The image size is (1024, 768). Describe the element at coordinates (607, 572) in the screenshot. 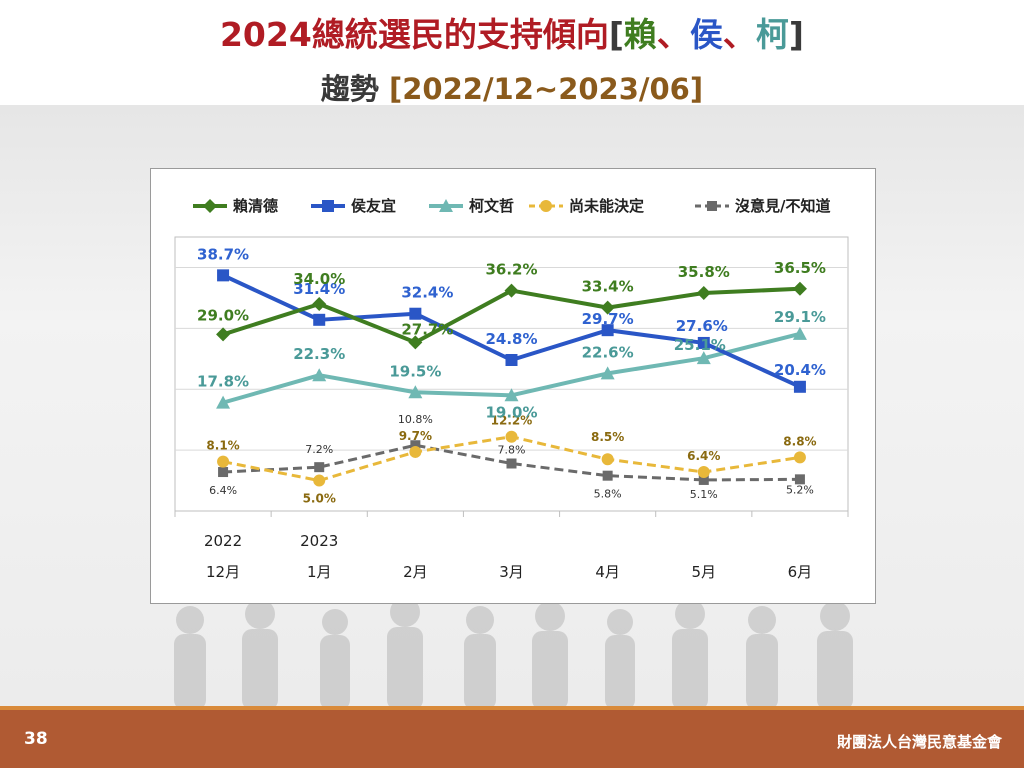

I see `x-tick-label: 4月` at that location.